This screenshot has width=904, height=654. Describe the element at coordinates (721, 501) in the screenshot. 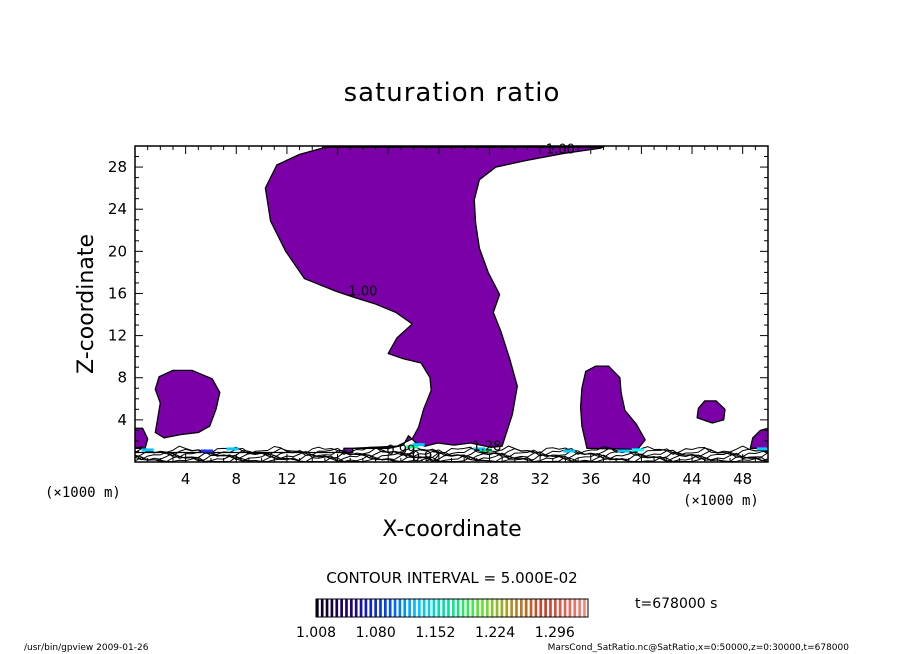

I see `x-unit-right: (×1000 m)` at that location.